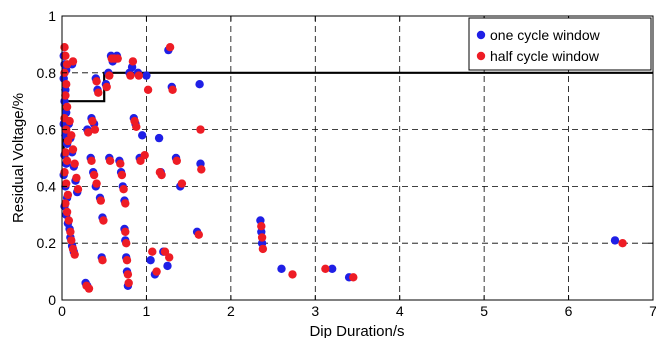 This screenshot has width=656, height=338. What do you see at coordinates (484, 311) in the screenshot?
I see `x-tick-label-5: 5` at bounding box center [484, 311].